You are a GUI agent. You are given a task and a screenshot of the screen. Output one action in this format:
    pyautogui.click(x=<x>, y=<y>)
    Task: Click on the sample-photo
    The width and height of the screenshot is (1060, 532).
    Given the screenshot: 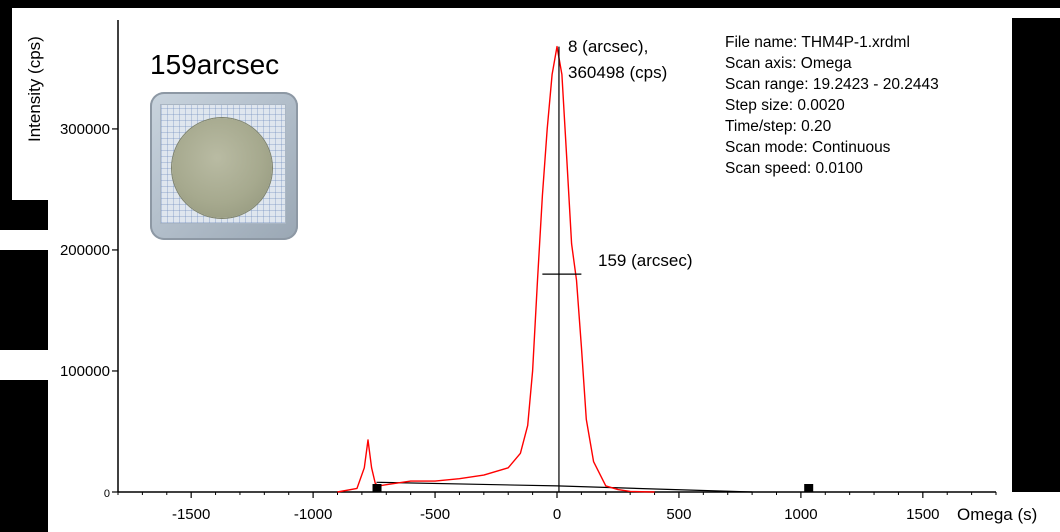 What is the action you would take?
    pyautogui.click(x=224, y=166)
    